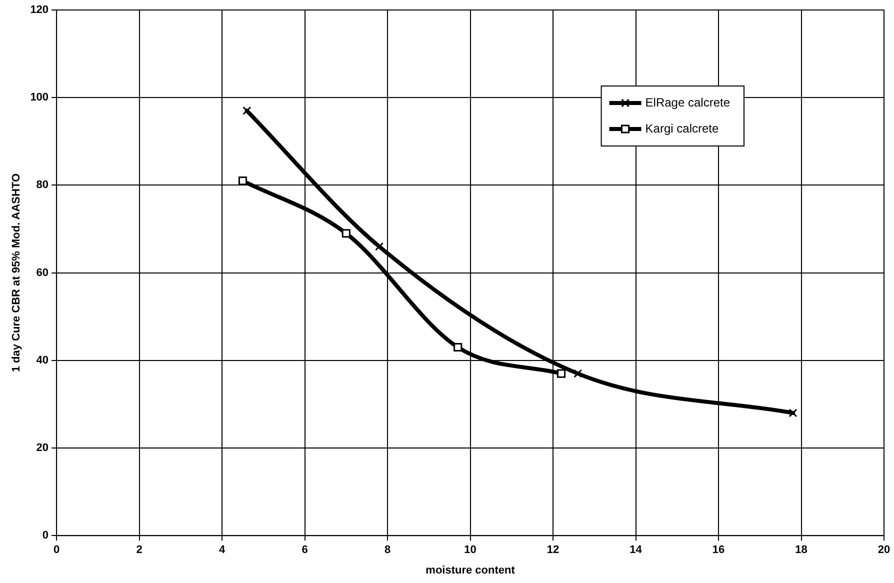  I want to click on x-tick-label: 8, so click(387, 550).